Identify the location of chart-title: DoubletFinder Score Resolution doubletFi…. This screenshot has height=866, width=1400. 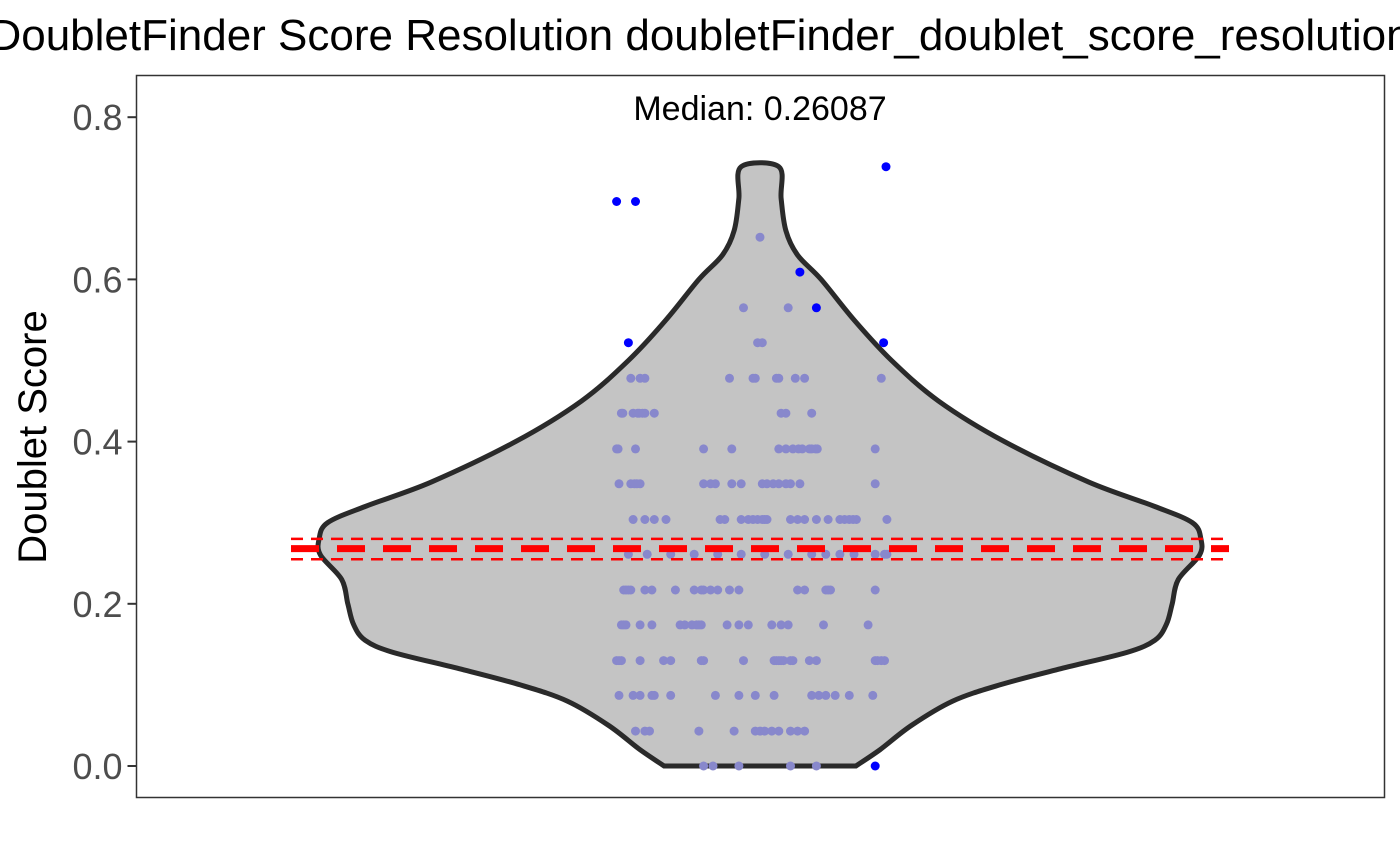
(700, 35).